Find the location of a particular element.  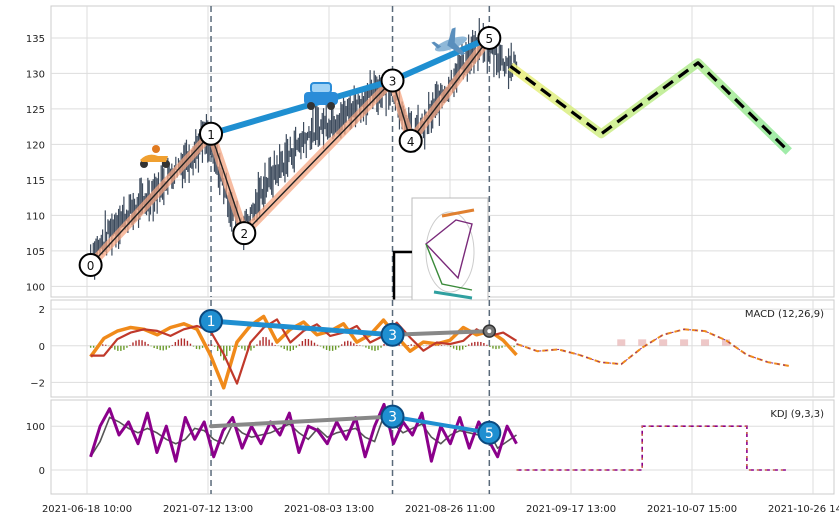

signal-line is located at coordinates (304, 351).